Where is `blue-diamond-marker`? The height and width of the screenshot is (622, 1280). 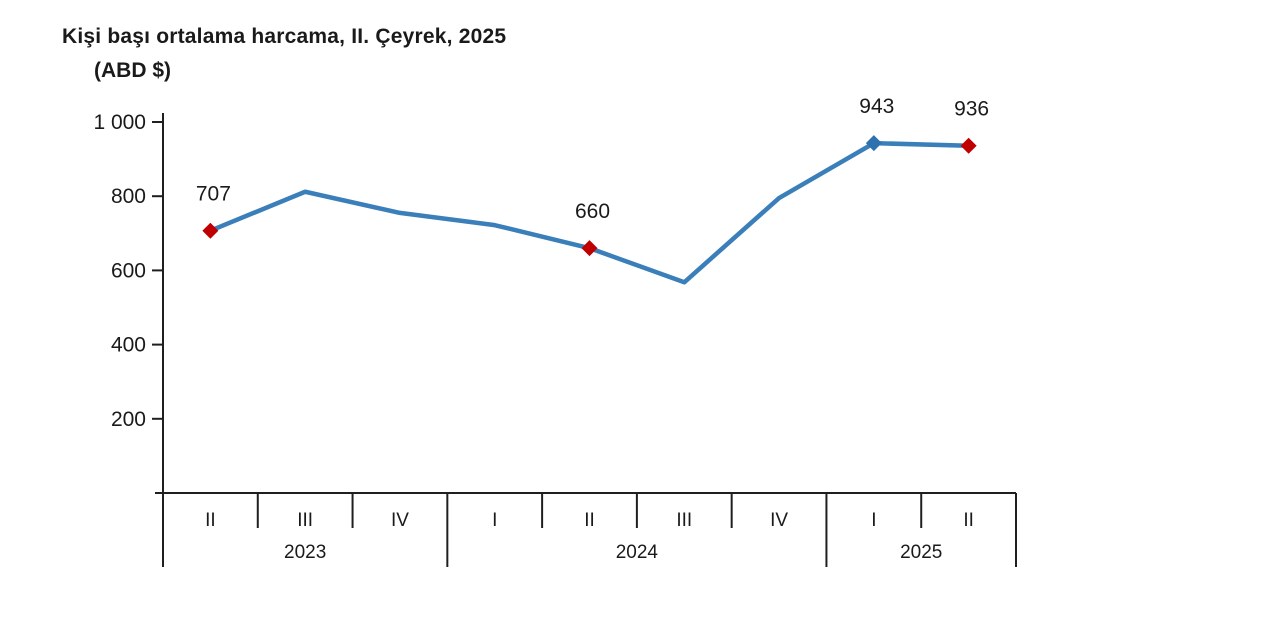 blue-diamond-marker is located at coordinates (873, 143).